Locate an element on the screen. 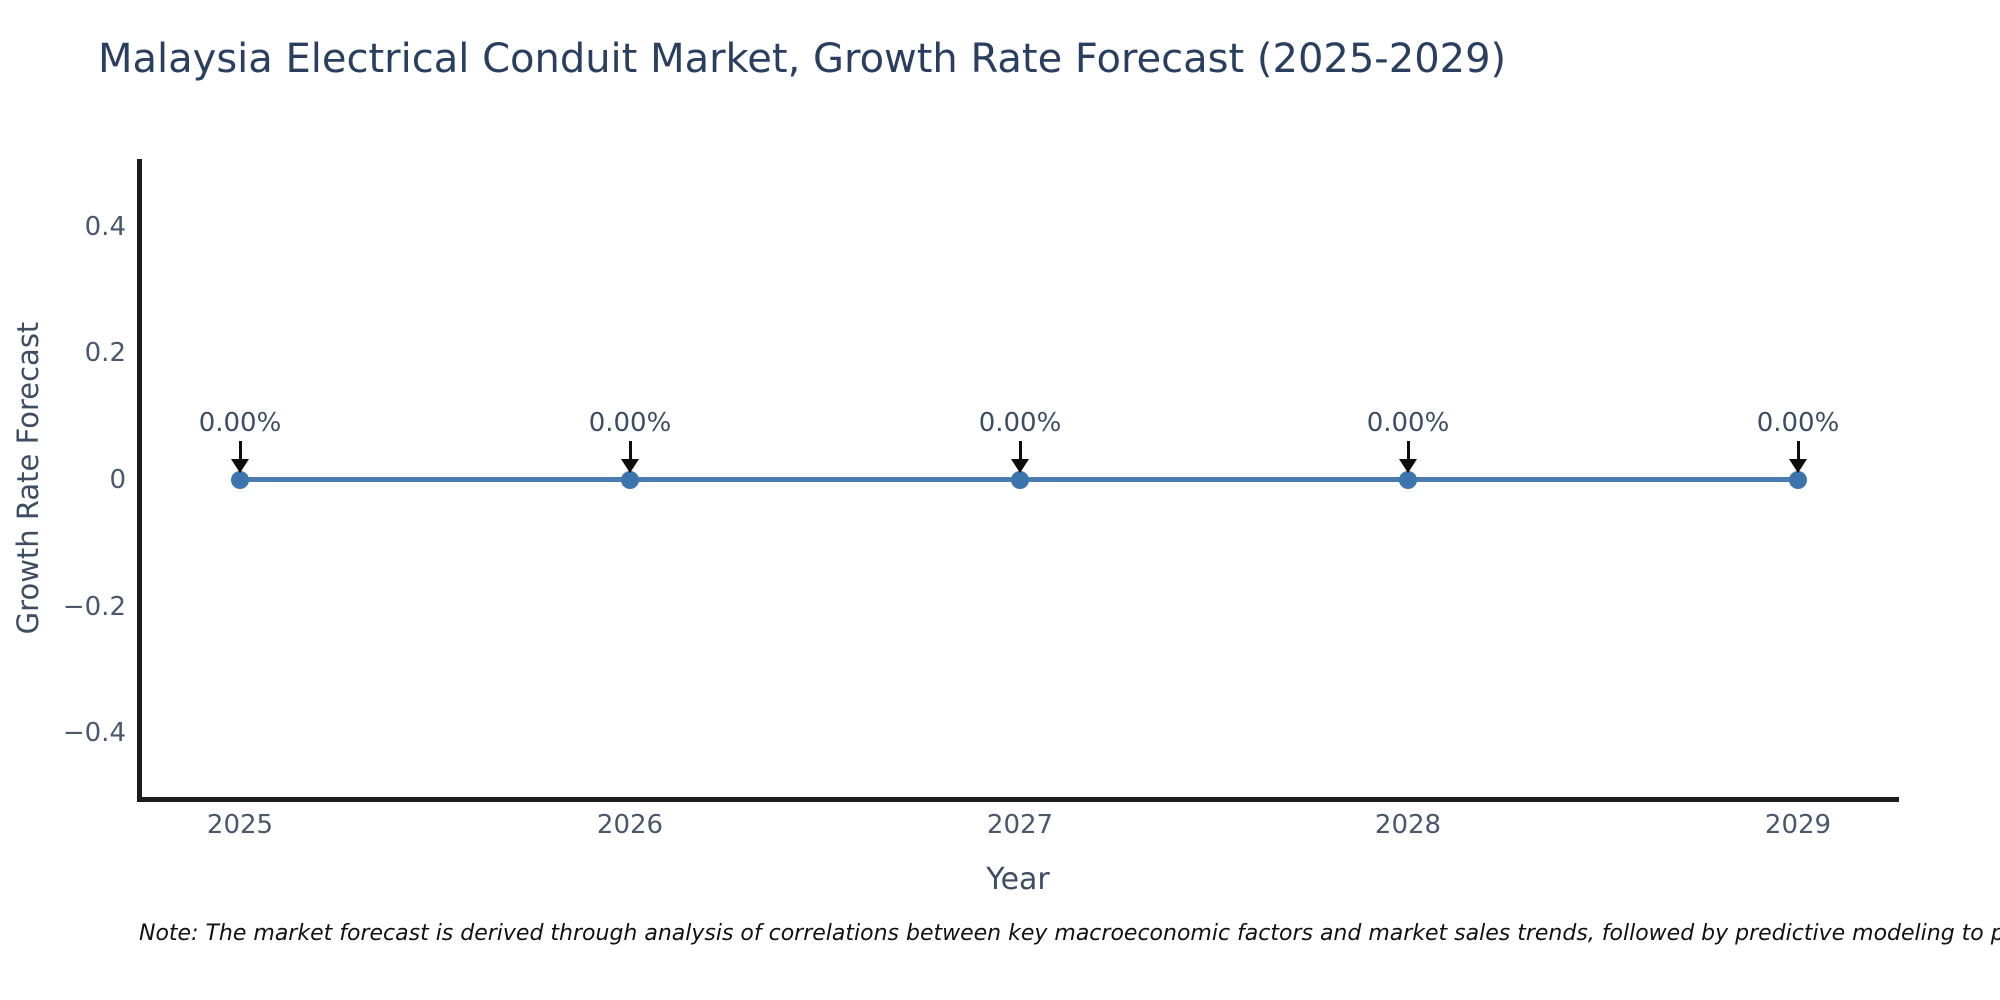  x-tick-label: 2026 is located at coordinates (630, 825).